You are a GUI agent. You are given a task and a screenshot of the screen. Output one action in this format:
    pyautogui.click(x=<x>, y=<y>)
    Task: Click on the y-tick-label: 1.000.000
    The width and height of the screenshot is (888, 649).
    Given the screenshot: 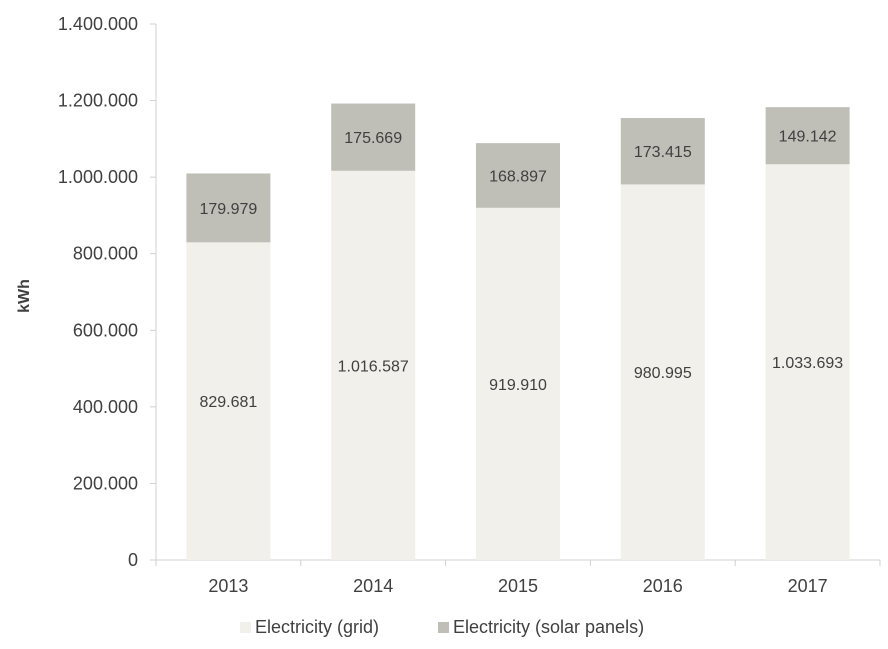 What is the action you would take?
    pyautogui.click(x=98, y=177)
    